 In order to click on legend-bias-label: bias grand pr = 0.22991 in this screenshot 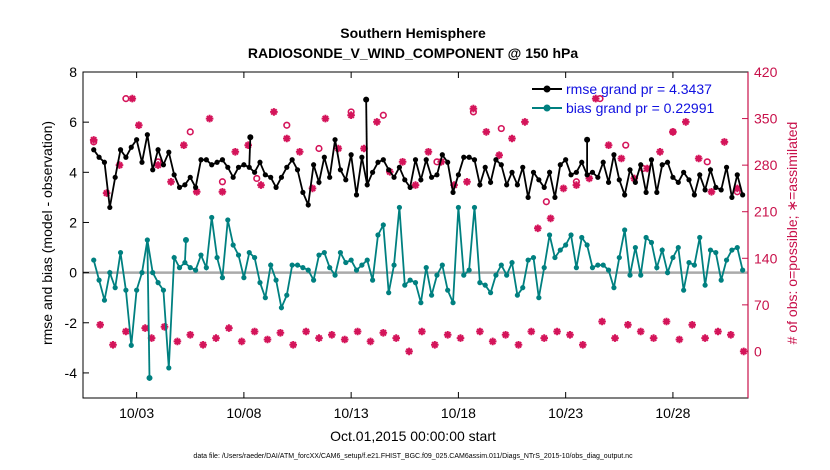, I will do `click(640, 108)`.